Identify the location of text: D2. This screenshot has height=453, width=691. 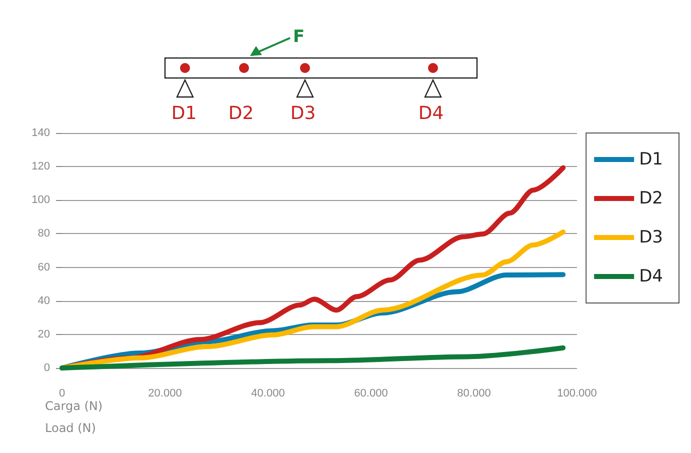
(241, 113).